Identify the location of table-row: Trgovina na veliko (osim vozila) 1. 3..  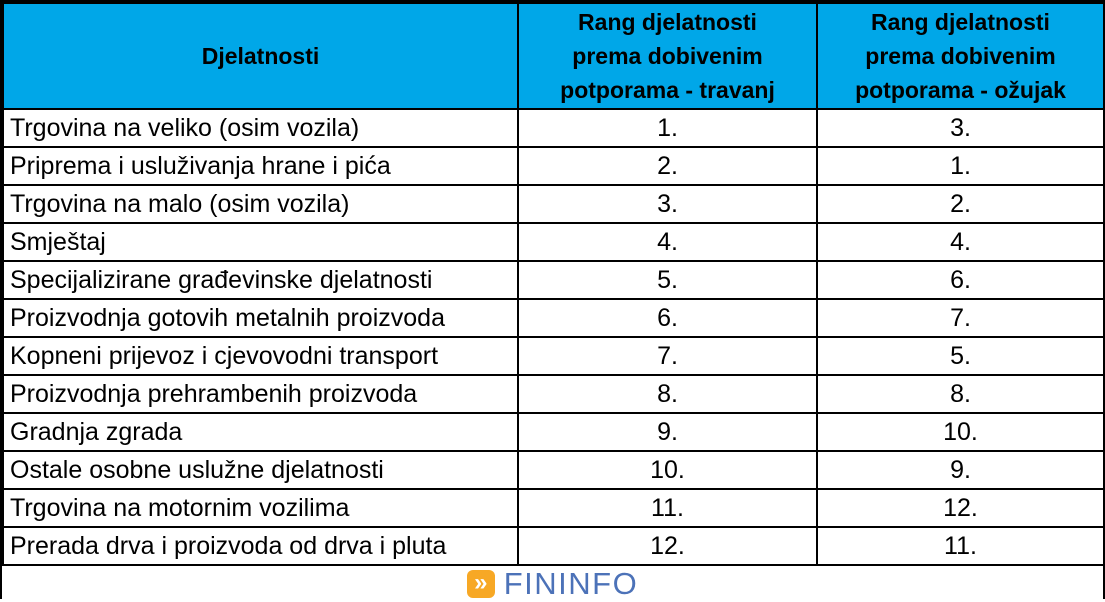
(553, 128).